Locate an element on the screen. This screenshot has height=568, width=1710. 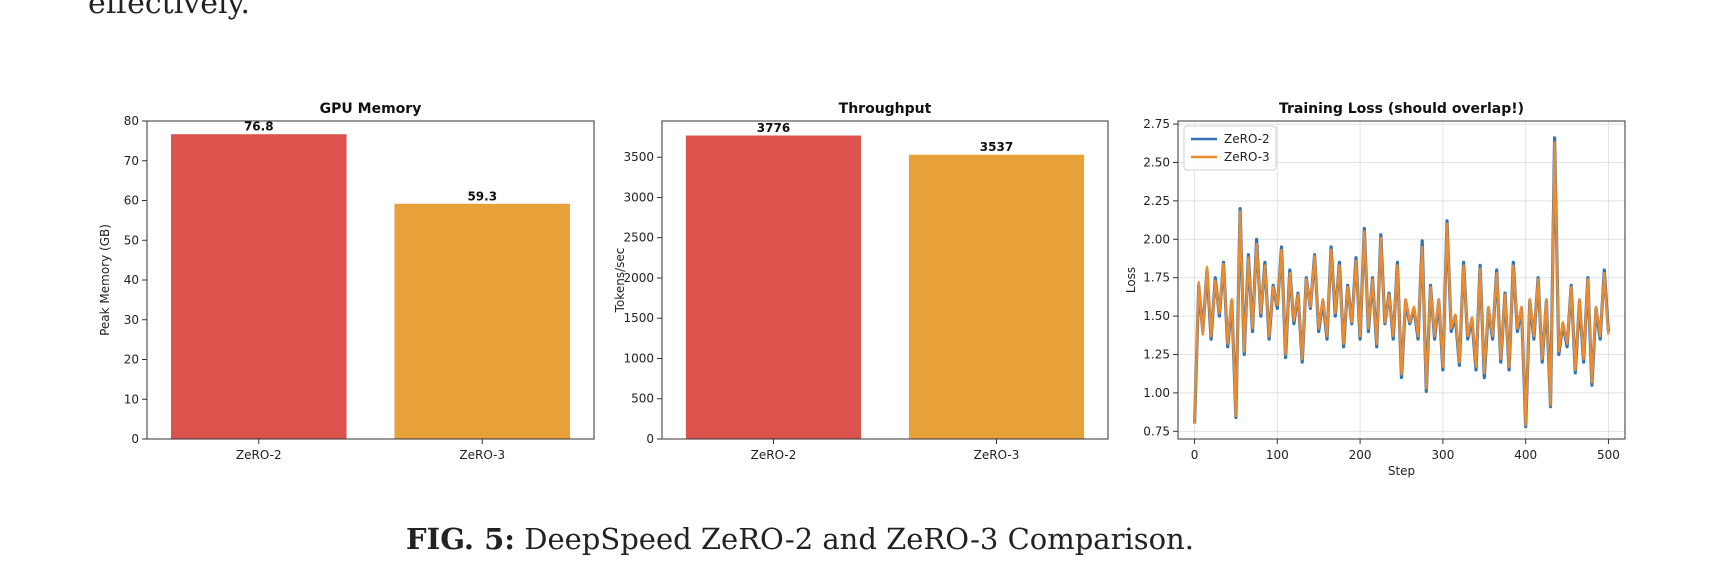
preceding-text: effectively. is located at coordinates (169, 10).